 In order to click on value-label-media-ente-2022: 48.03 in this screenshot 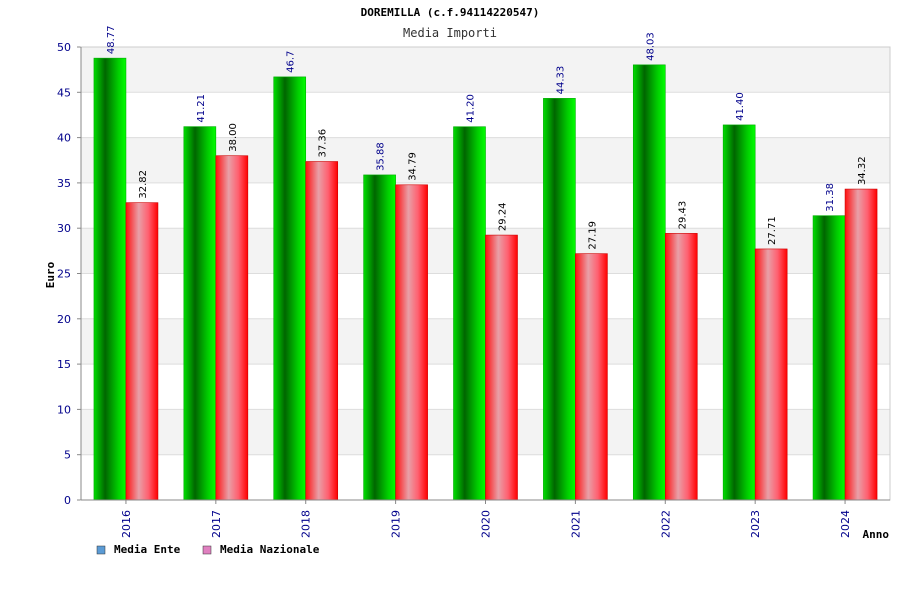, I will do `click(650, 46)`.